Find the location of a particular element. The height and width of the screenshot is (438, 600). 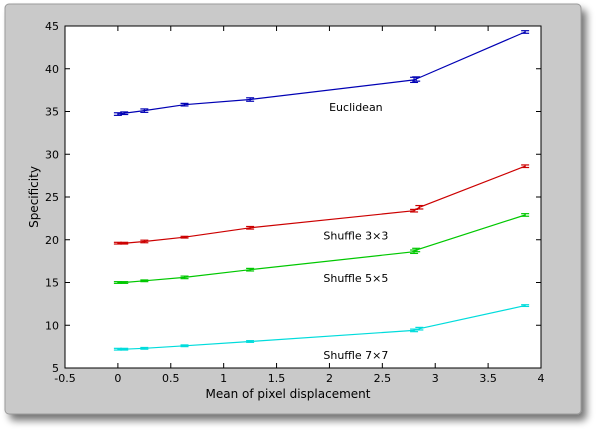

series-annotation: Shuffle 3×3 is located at coordinates (355, 235).